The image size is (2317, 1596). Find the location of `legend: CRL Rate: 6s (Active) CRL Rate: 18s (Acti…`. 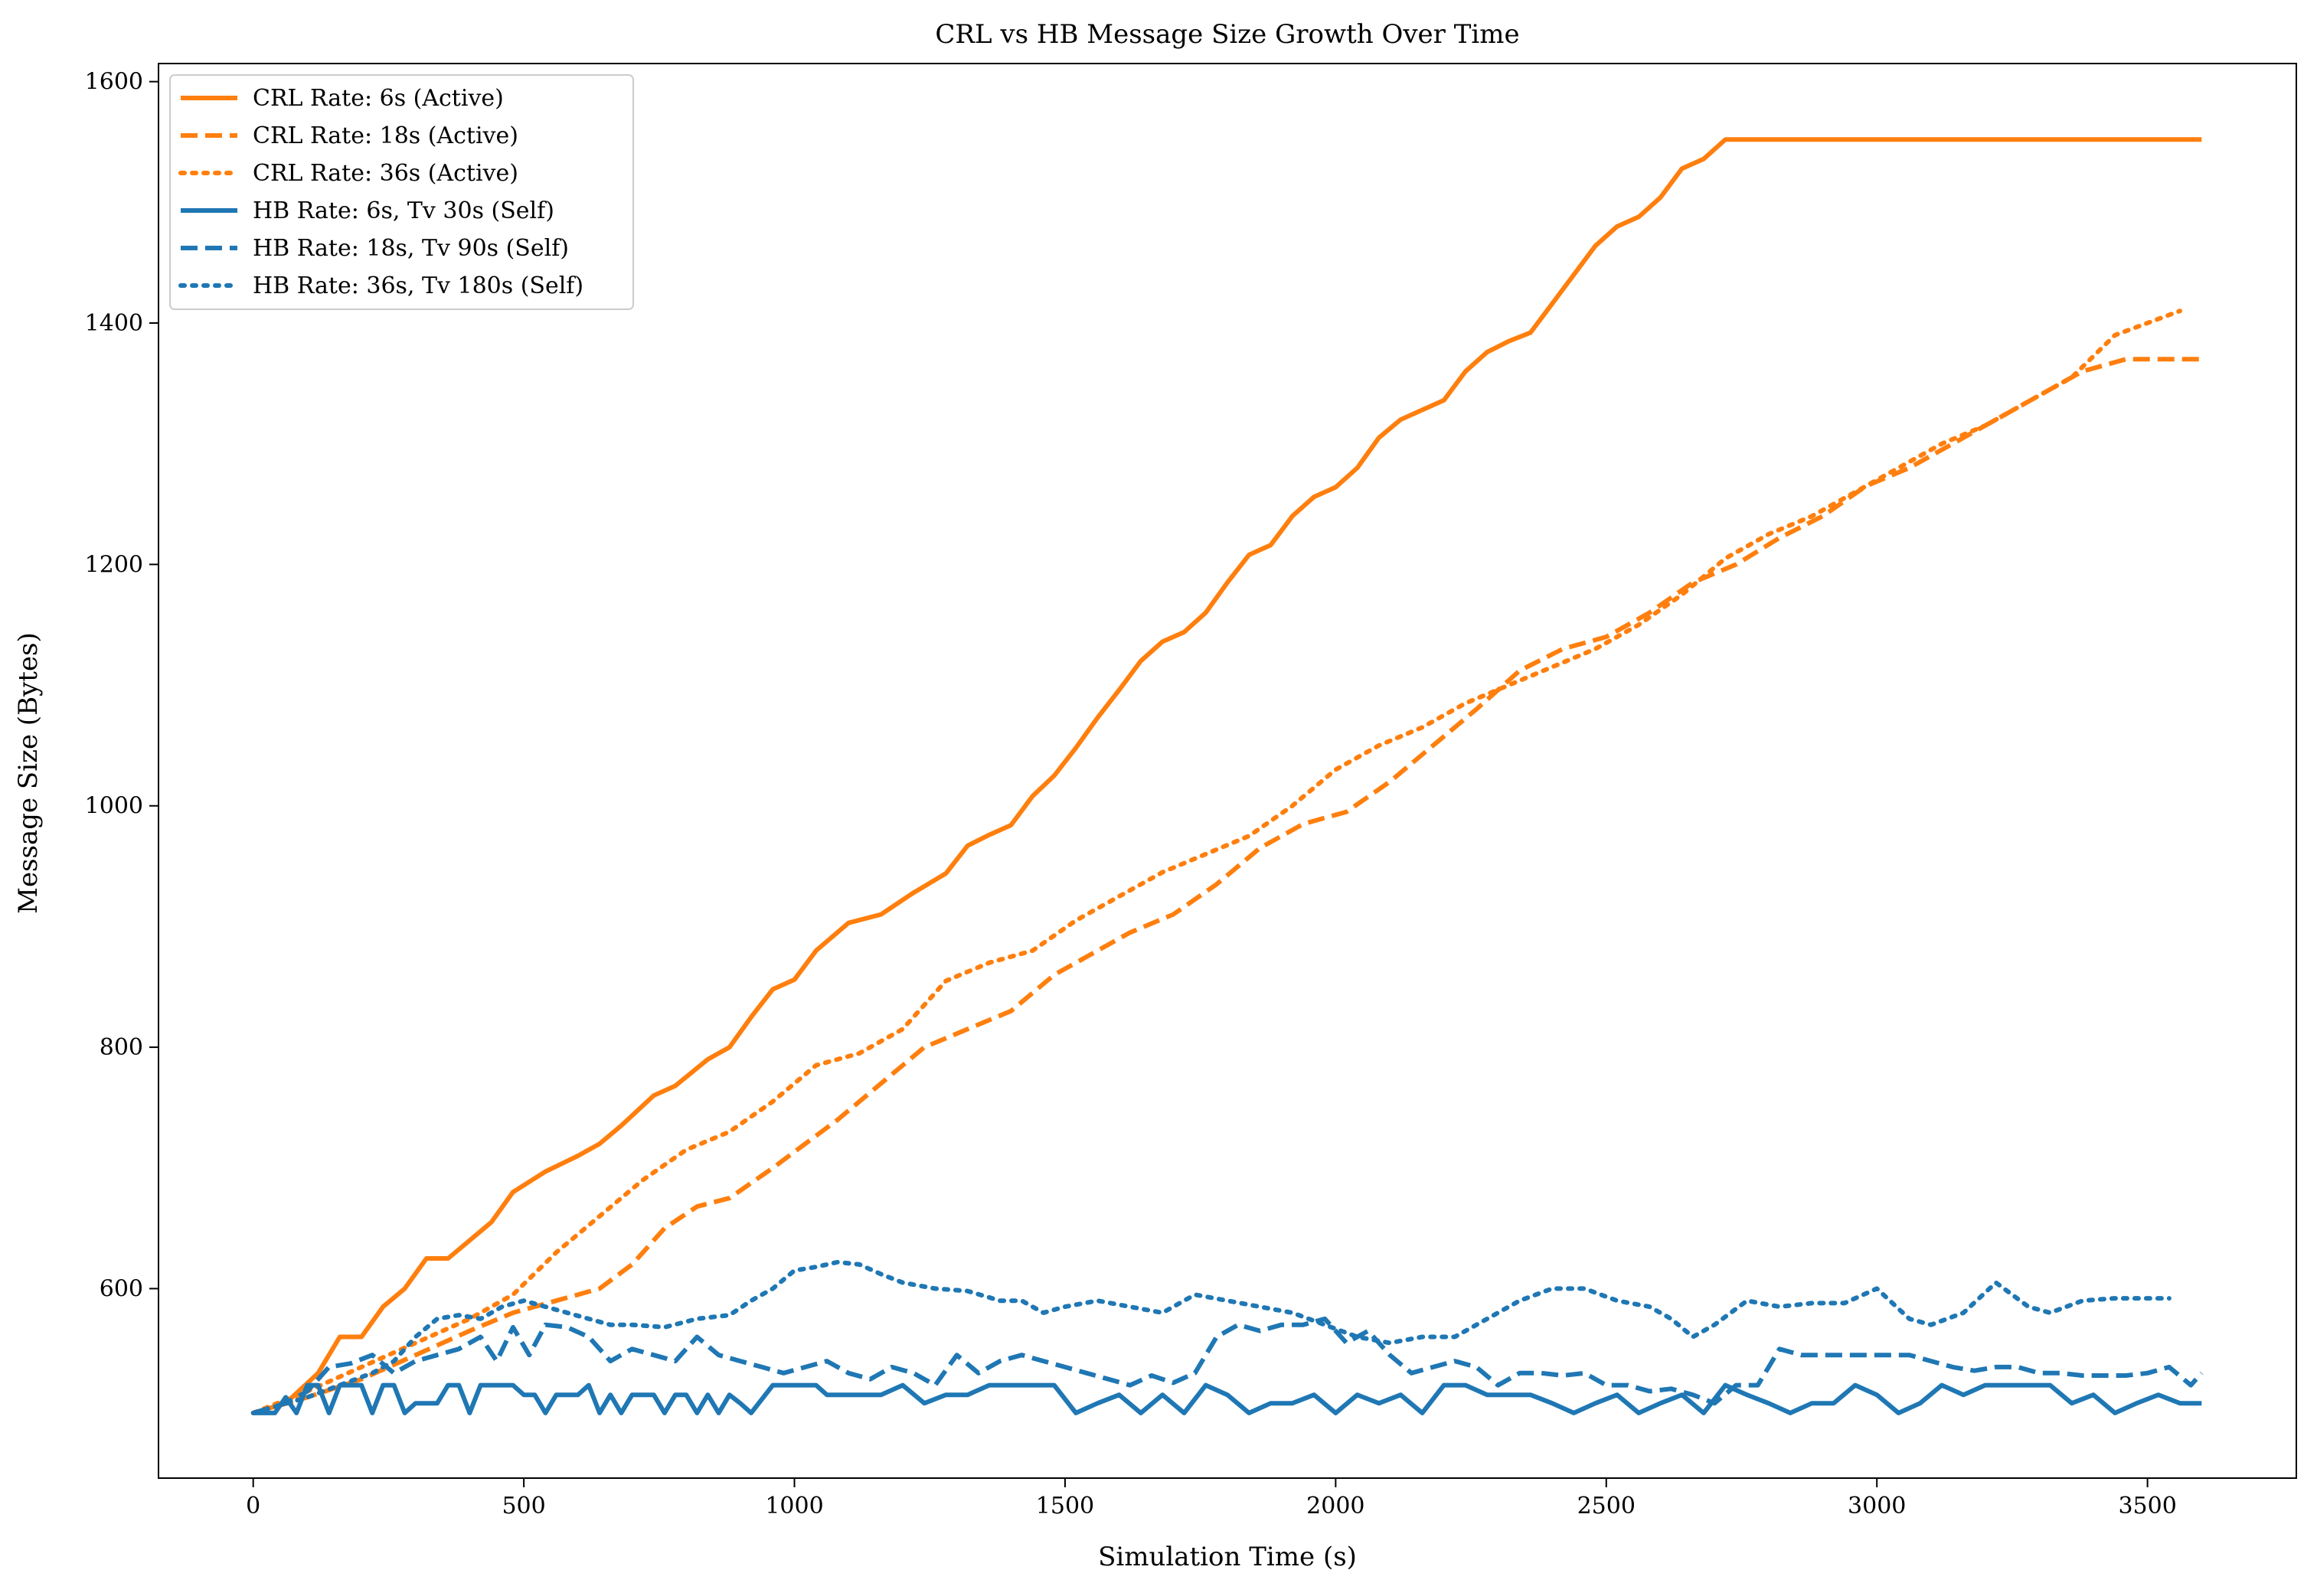

legend: CRL Rate: 6s (Active) CRL Rate: 18s (Acti… is located at coordinates (401, 192).